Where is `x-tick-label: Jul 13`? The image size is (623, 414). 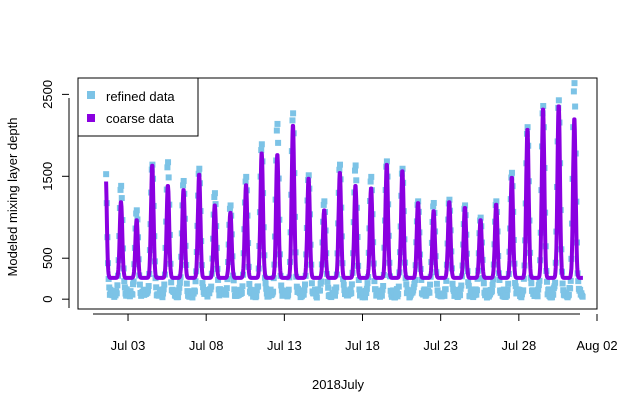
x-tick-label: Jul 13 is located at coordinates (284, 345).